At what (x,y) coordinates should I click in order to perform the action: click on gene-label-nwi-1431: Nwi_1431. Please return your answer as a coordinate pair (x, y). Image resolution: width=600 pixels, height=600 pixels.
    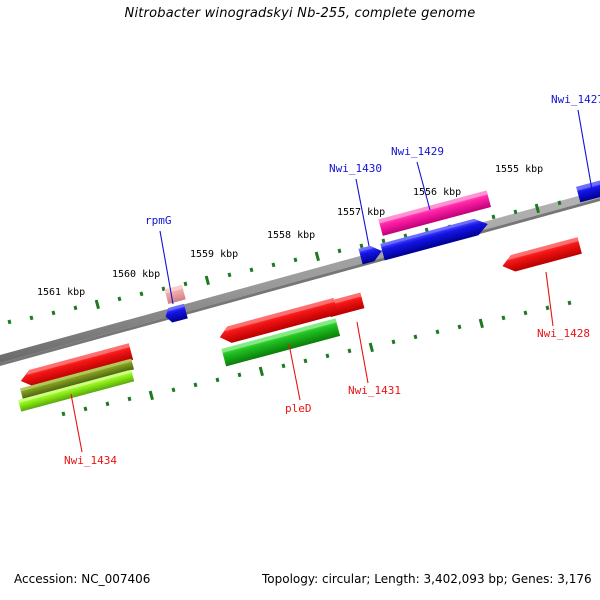
    Looking at the image, I should click on (374, 390).